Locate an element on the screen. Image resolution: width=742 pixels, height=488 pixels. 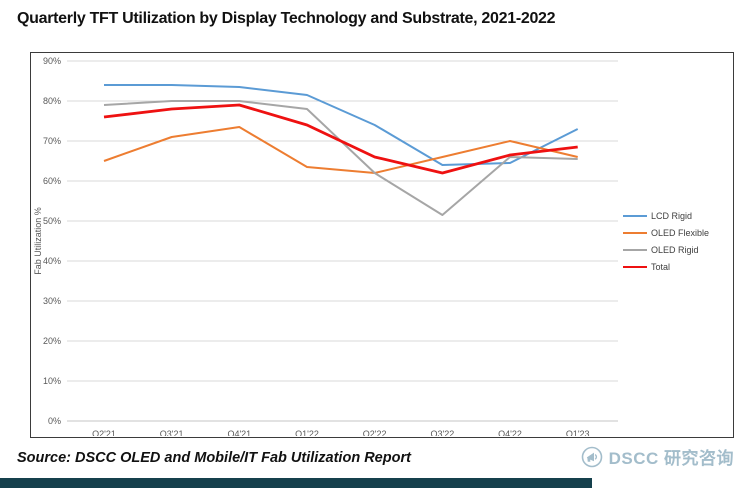
y-tick-label: 20% is located at coordinates (52, 341).